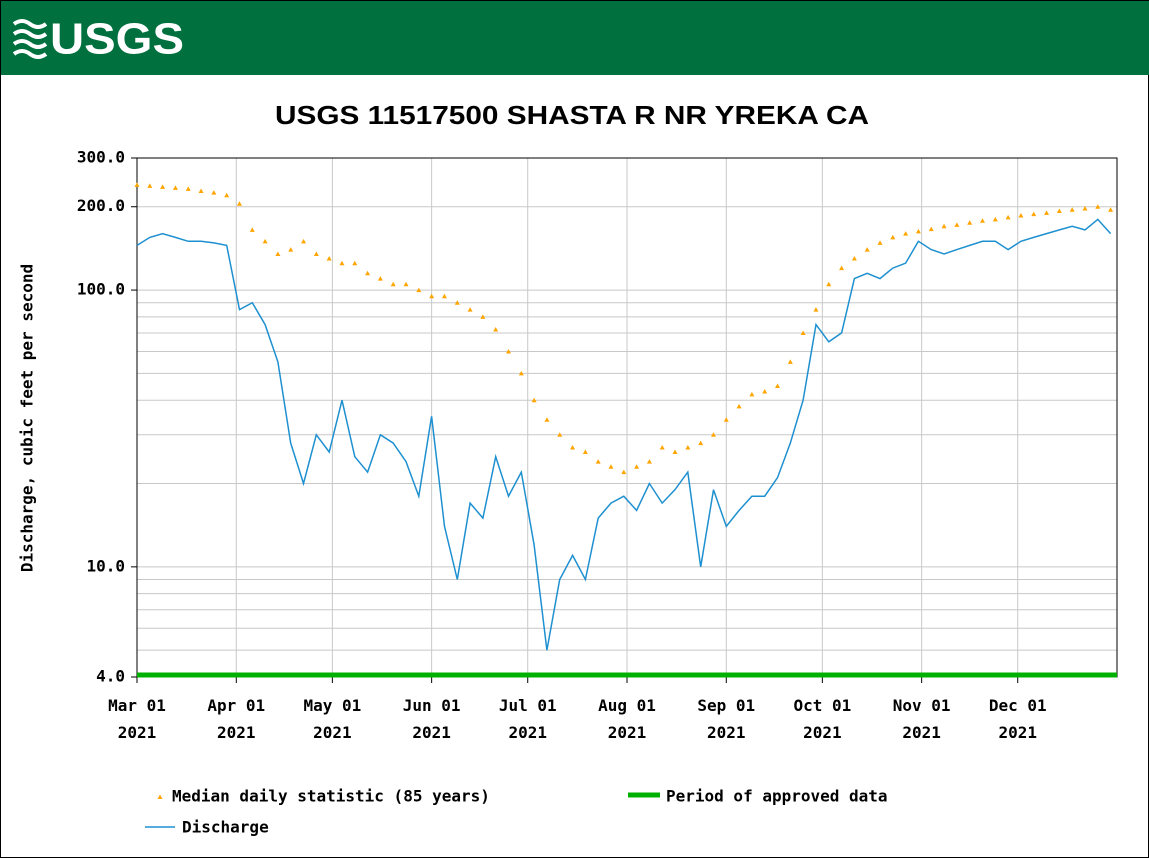 This screenshot has height=858, width=1149. What do you see at coordinates (160, 796) in the screenshot?
I see `legend-marker` at bounding box center [160, 796].